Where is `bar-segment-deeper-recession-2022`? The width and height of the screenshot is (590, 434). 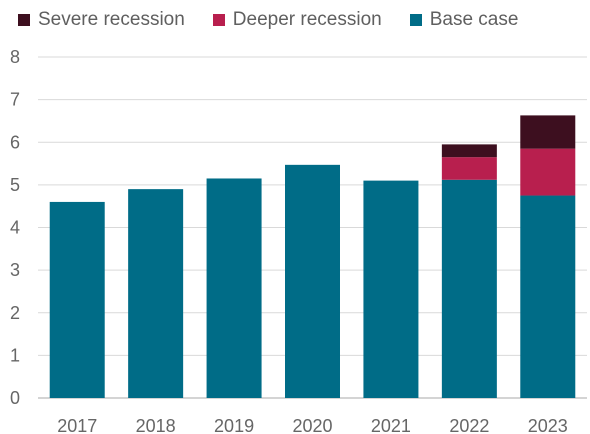 bar-segment-deeper-recession-2022 is located at coordinates (469, 168).